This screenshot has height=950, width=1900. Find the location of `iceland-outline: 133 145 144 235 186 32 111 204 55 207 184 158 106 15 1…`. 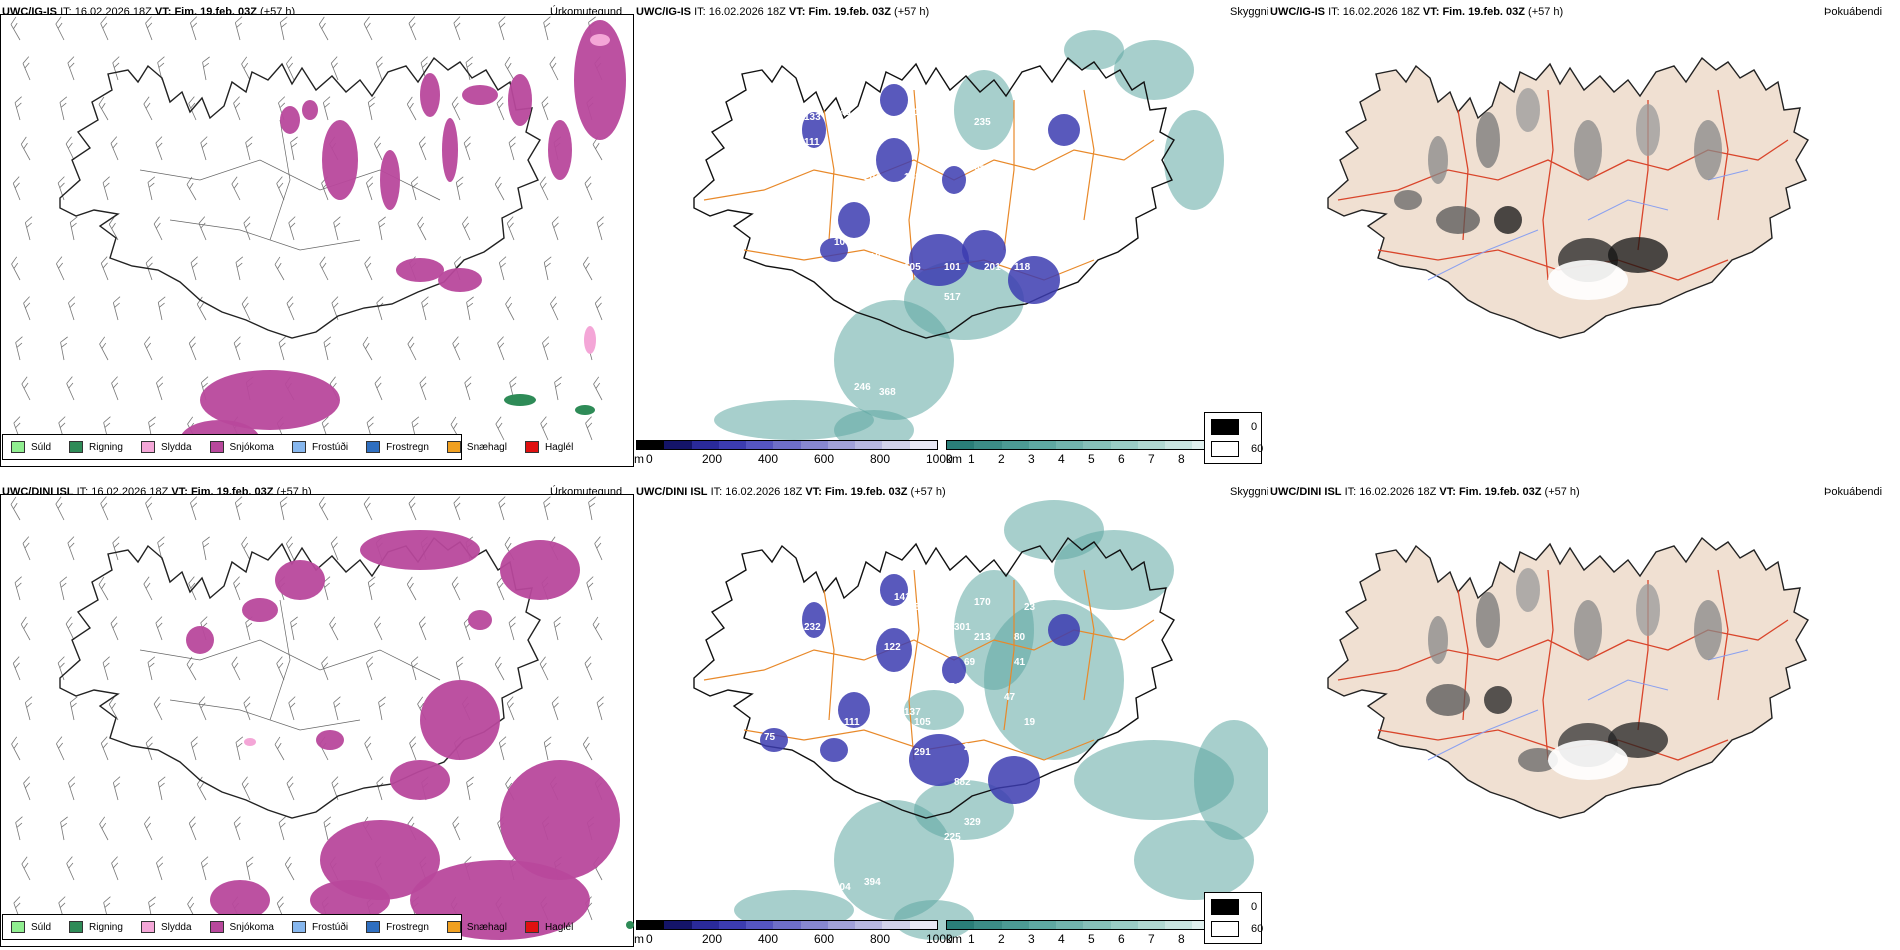

iceland-outline: 133 145 144 235 186 32 111 204 55 207 184 158 106 15 1… is located at coordinates (934, 227).